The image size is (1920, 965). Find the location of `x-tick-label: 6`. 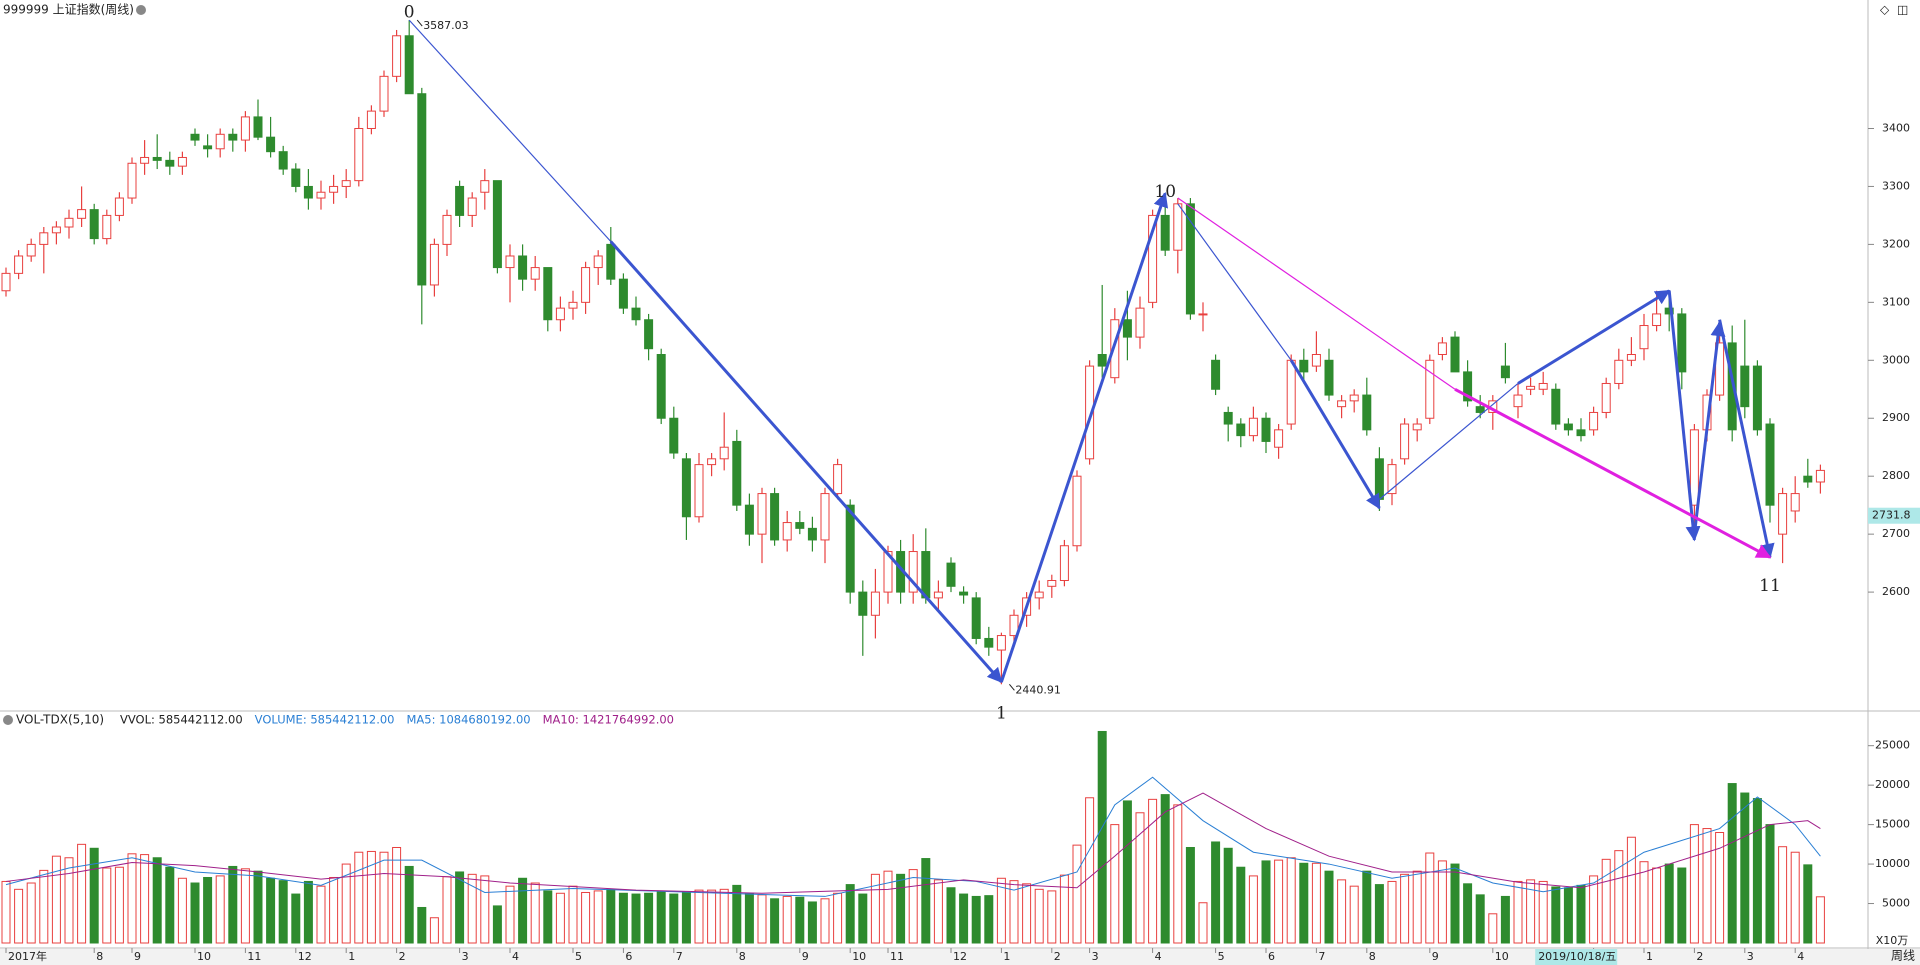

x-tick-label: 6 is located at coordinates (1271, 956).